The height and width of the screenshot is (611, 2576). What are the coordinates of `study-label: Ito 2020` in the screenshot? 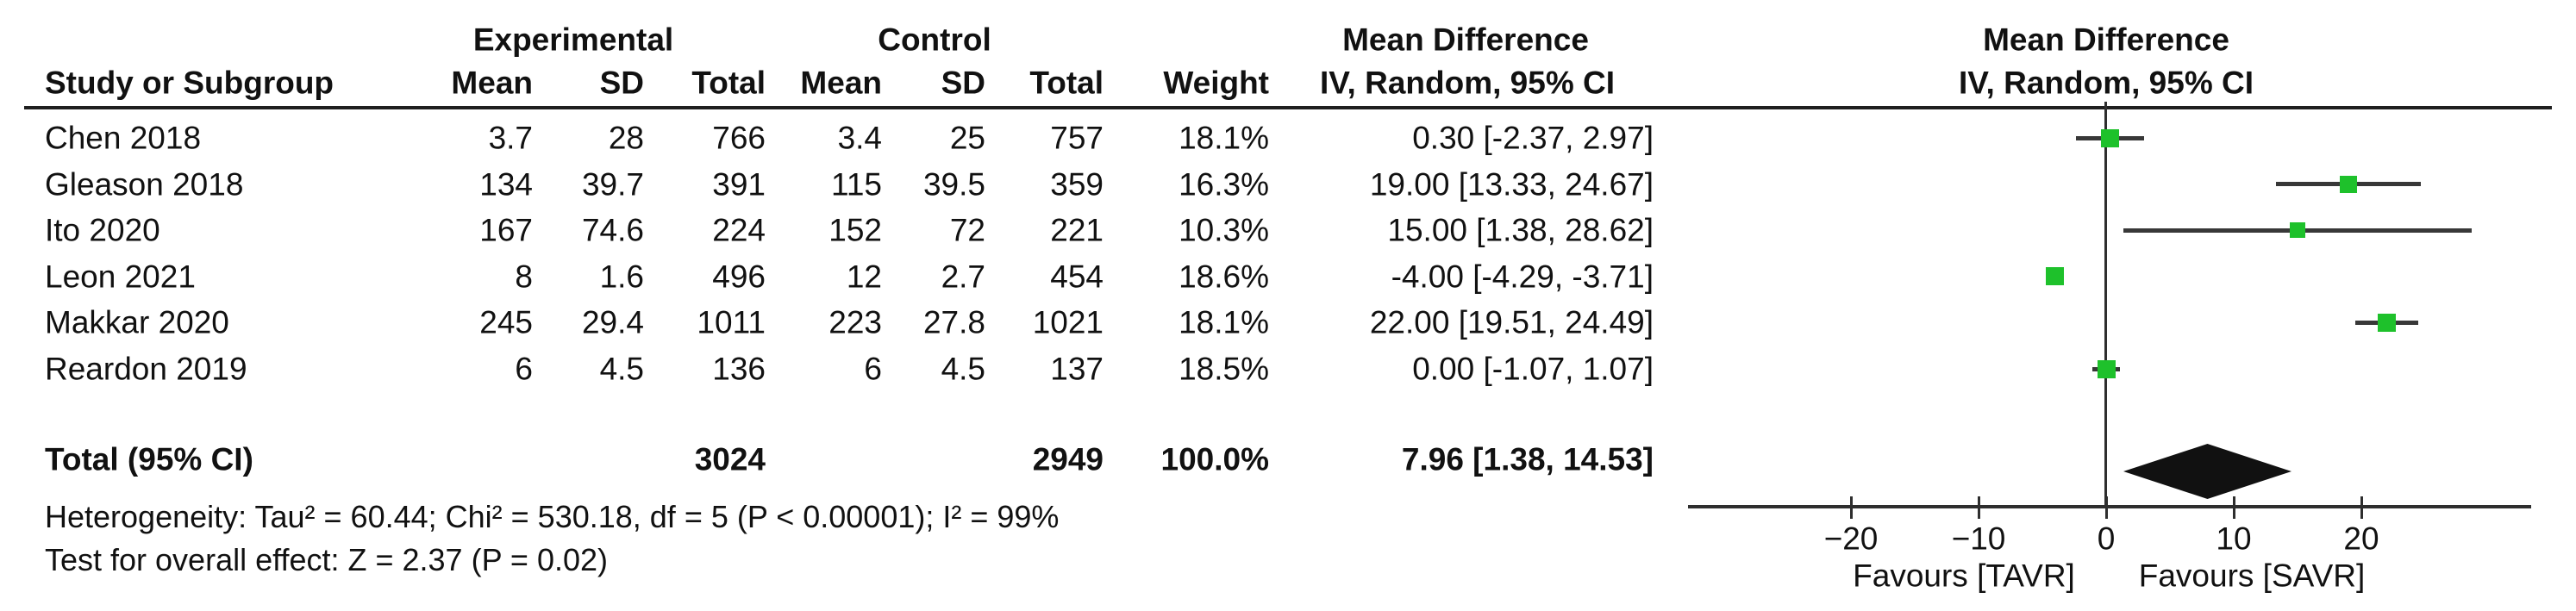 It's located at (102, 230).